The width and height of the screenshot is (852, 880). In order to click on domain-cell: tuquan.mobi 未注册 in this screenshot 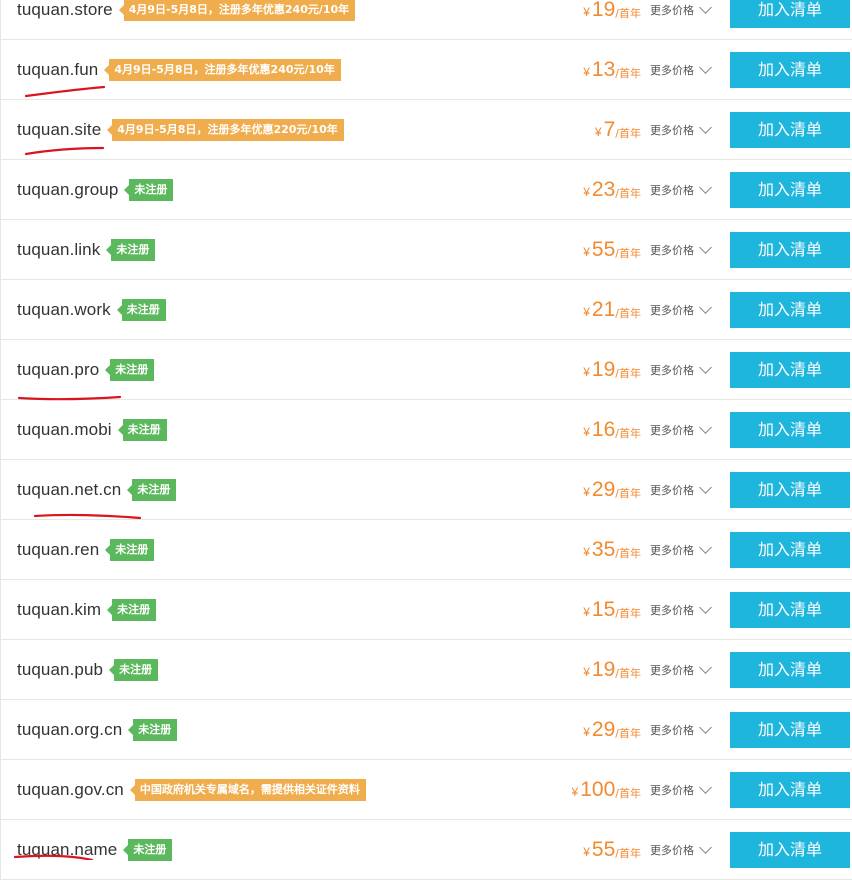, I will do `click(92, 430)`.